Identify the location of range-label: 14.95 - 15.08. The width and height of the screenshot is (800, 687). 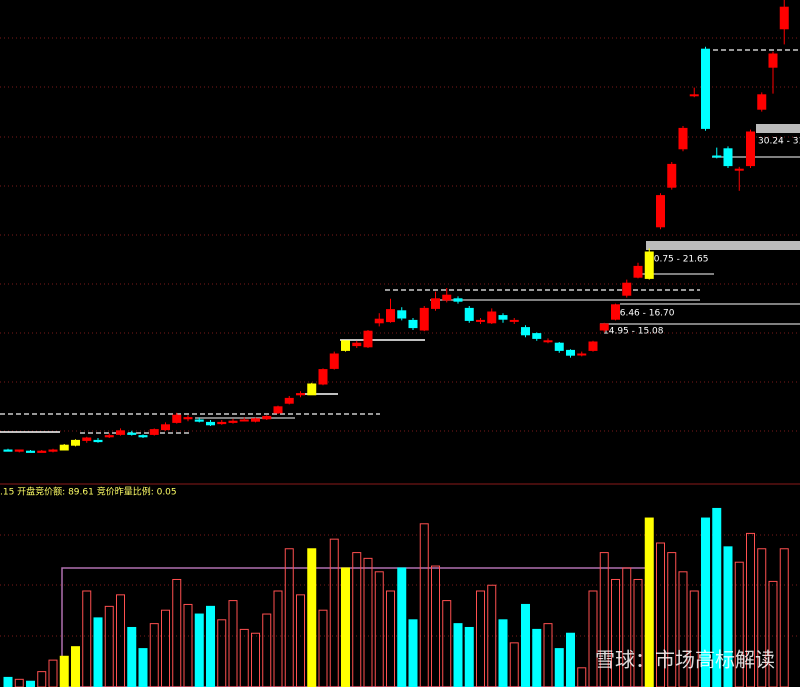
(633, 332).